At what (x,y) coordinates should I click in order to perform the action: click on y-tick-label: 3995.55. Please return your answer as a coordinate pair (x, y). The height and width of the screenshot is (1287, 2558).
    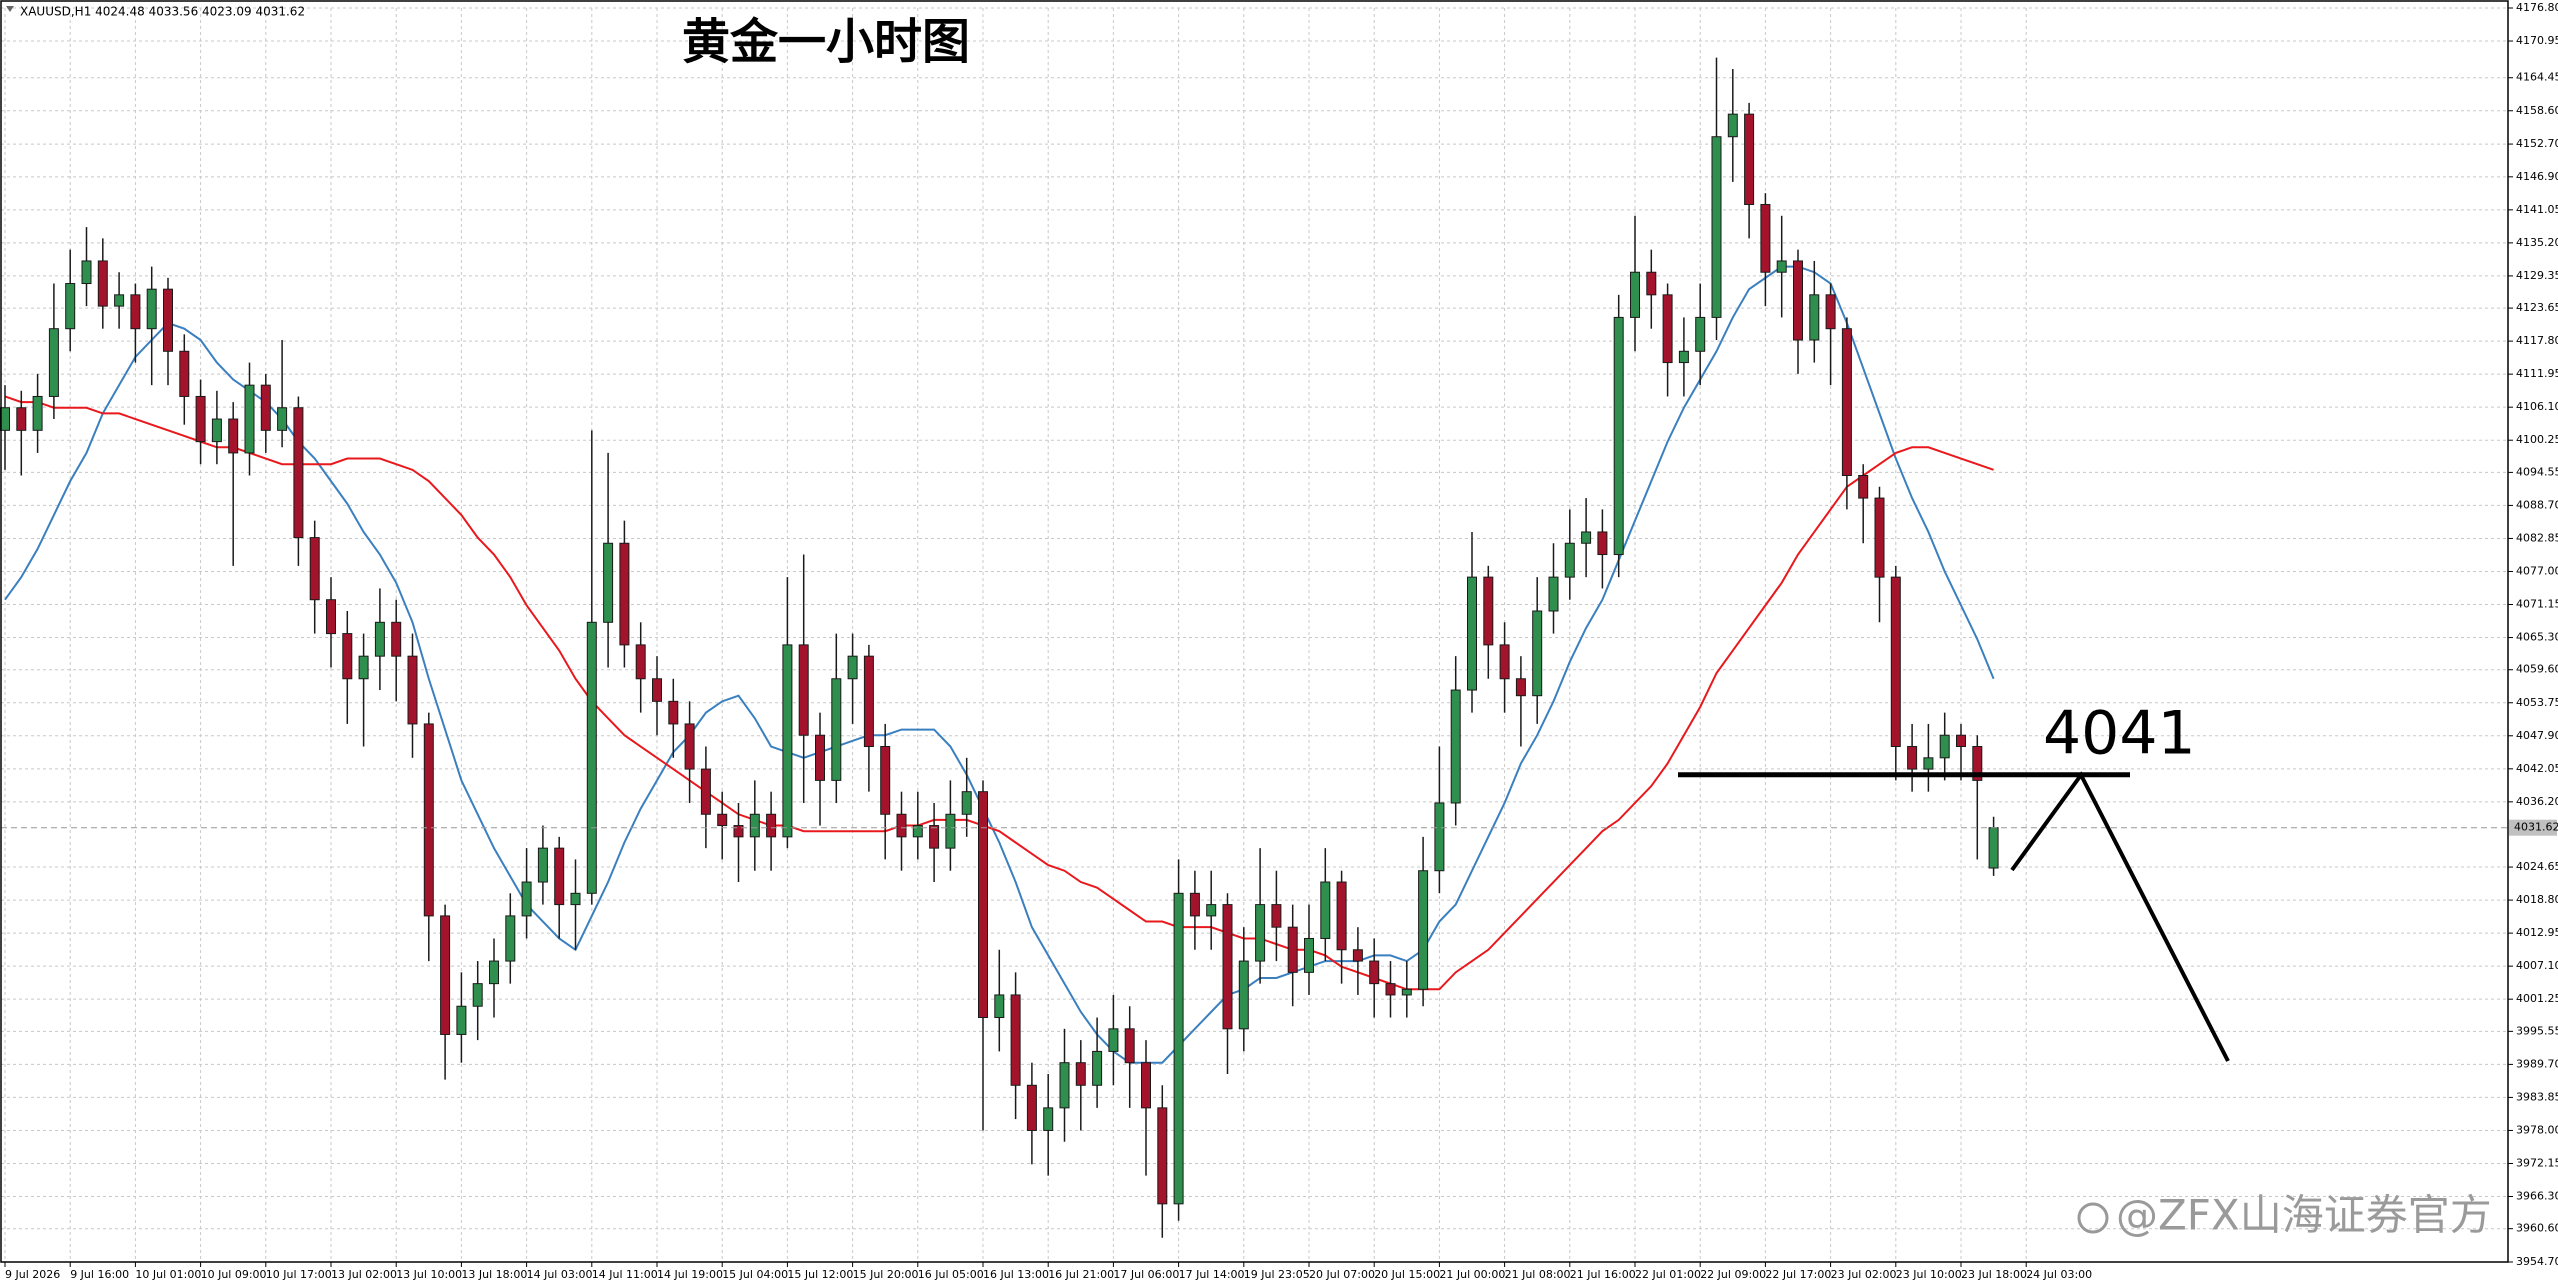
    Looking at the image, I should click on (2537, 1030).